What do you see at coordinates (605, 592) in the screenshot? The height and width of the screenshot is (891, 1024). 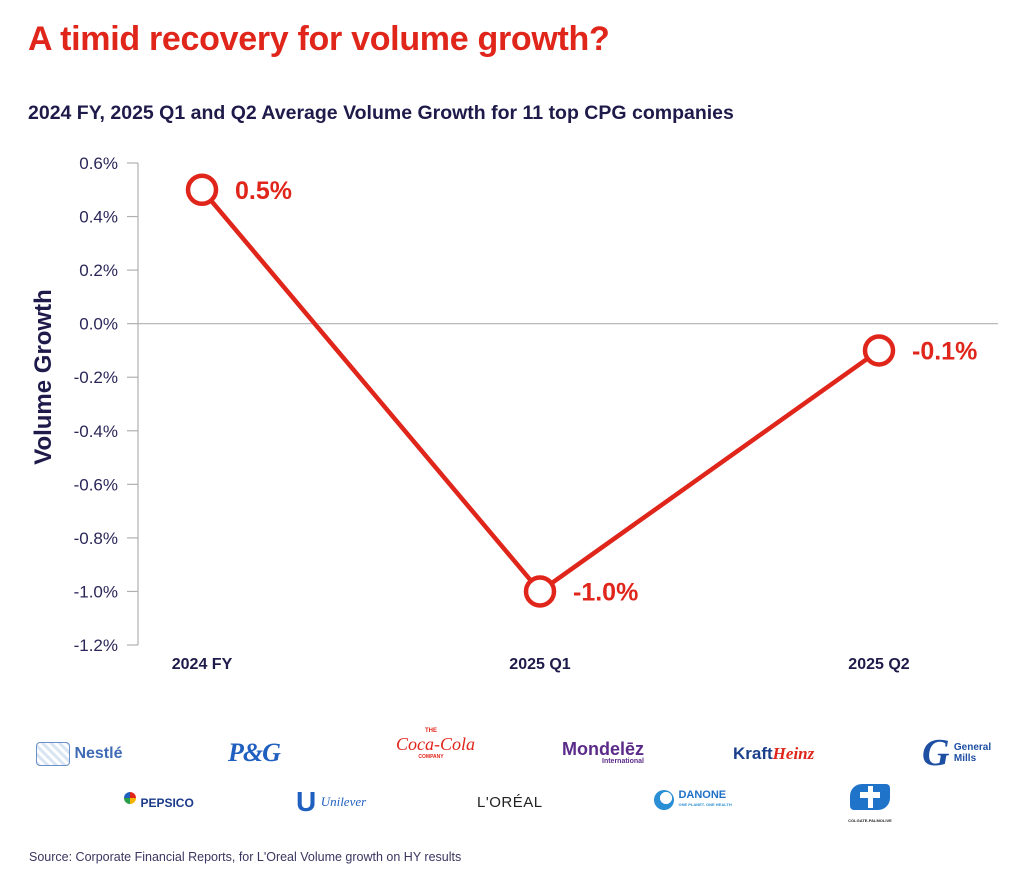 I see `data-label: -1.0%` at bounding box center [605, 592].